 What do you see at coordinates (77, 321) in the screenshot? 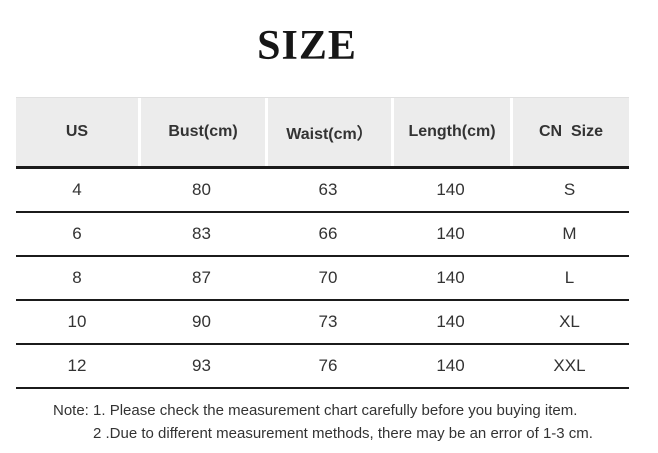
I see `table-cell: 10` at bounding box center [77, 321].